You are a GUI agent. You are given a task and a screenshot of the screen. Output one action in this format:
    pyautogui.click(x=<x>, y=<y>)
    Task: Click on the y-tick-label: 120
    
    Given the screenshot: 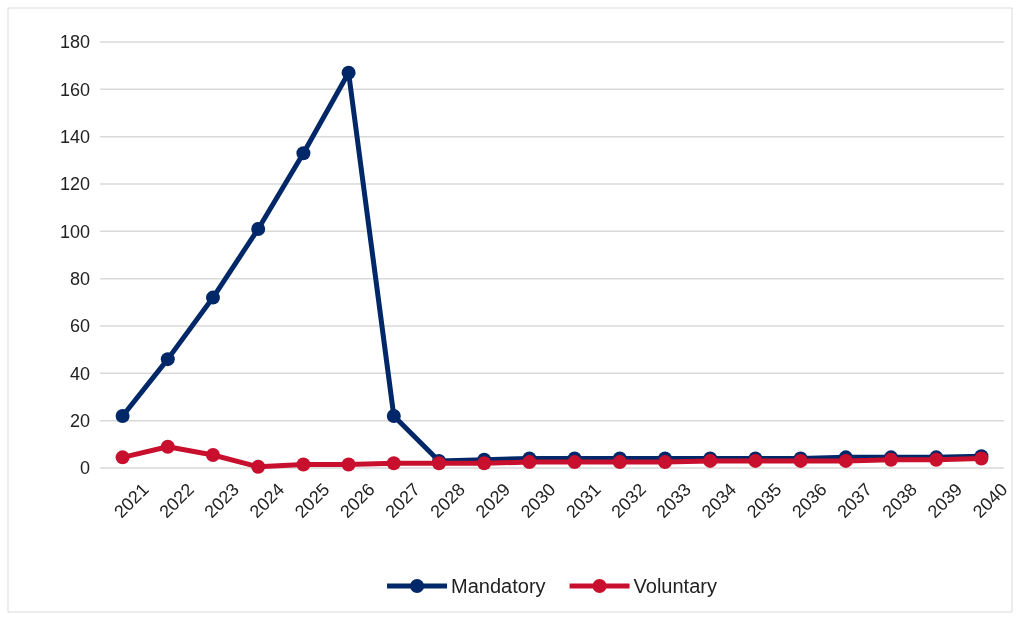 What is the action you would take?
    pyautogui.click(x=74, y=184)
    